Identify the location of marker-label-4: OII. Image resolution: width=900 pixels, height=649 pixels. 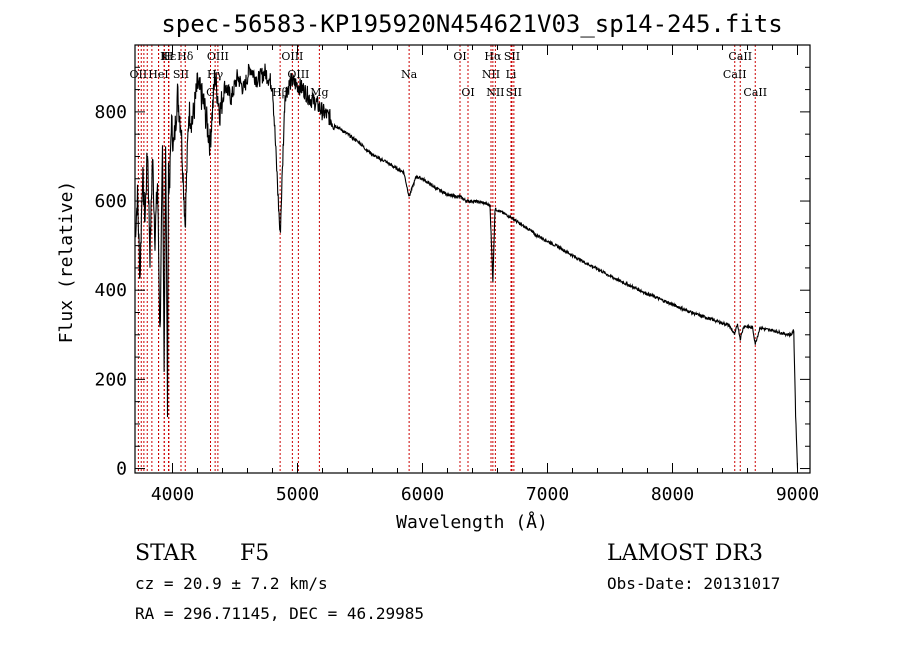
(139, 74).